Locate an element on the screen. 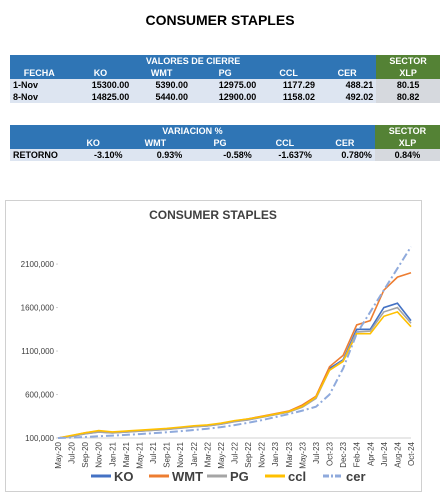 This screenshot has width=440, height=501. cell: RETORNO is located at coordinates (35, 155).